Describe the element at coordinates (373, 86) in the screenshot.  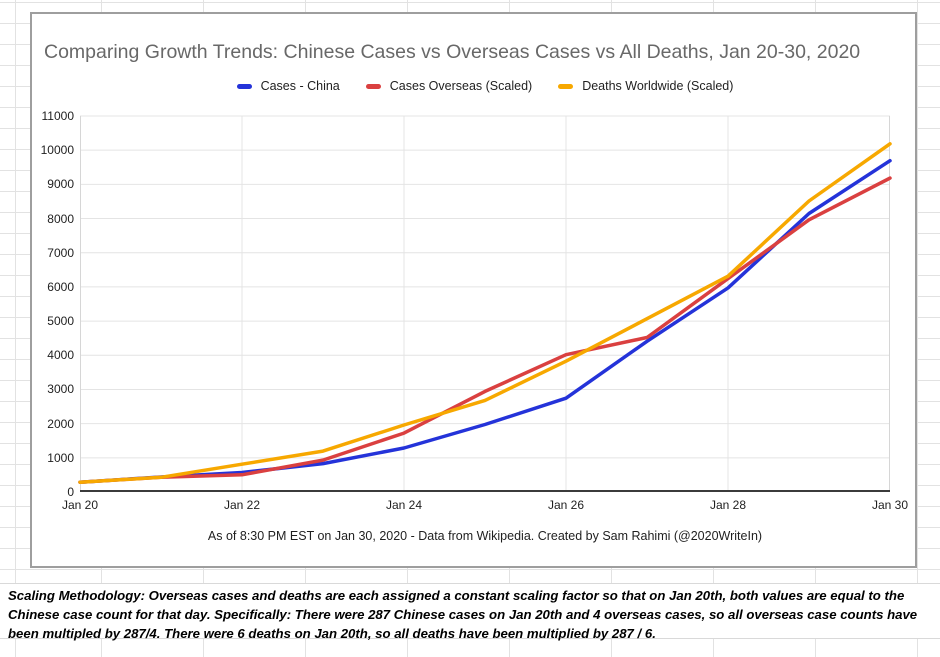
I see `legend-swatch-red` at that location.